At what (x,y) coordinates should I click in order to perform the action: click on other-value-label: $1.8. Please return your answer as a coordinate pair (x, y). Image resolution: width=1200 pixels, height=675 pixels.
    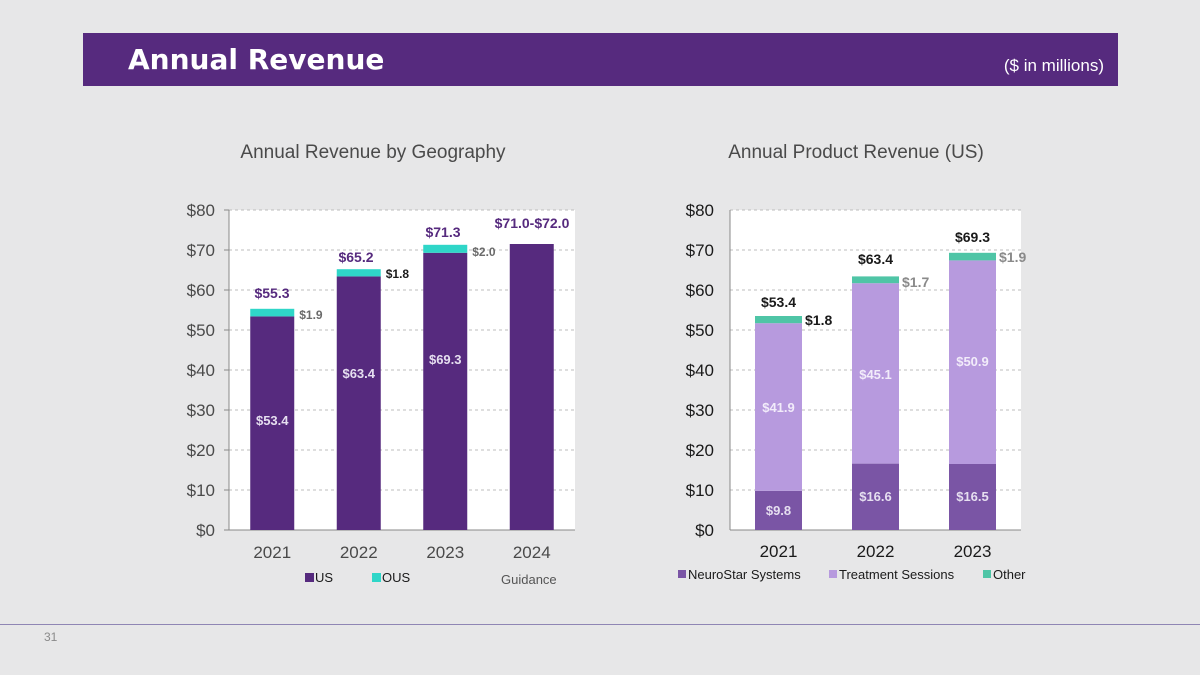
    Looking at the image, I should click on (818, 320).